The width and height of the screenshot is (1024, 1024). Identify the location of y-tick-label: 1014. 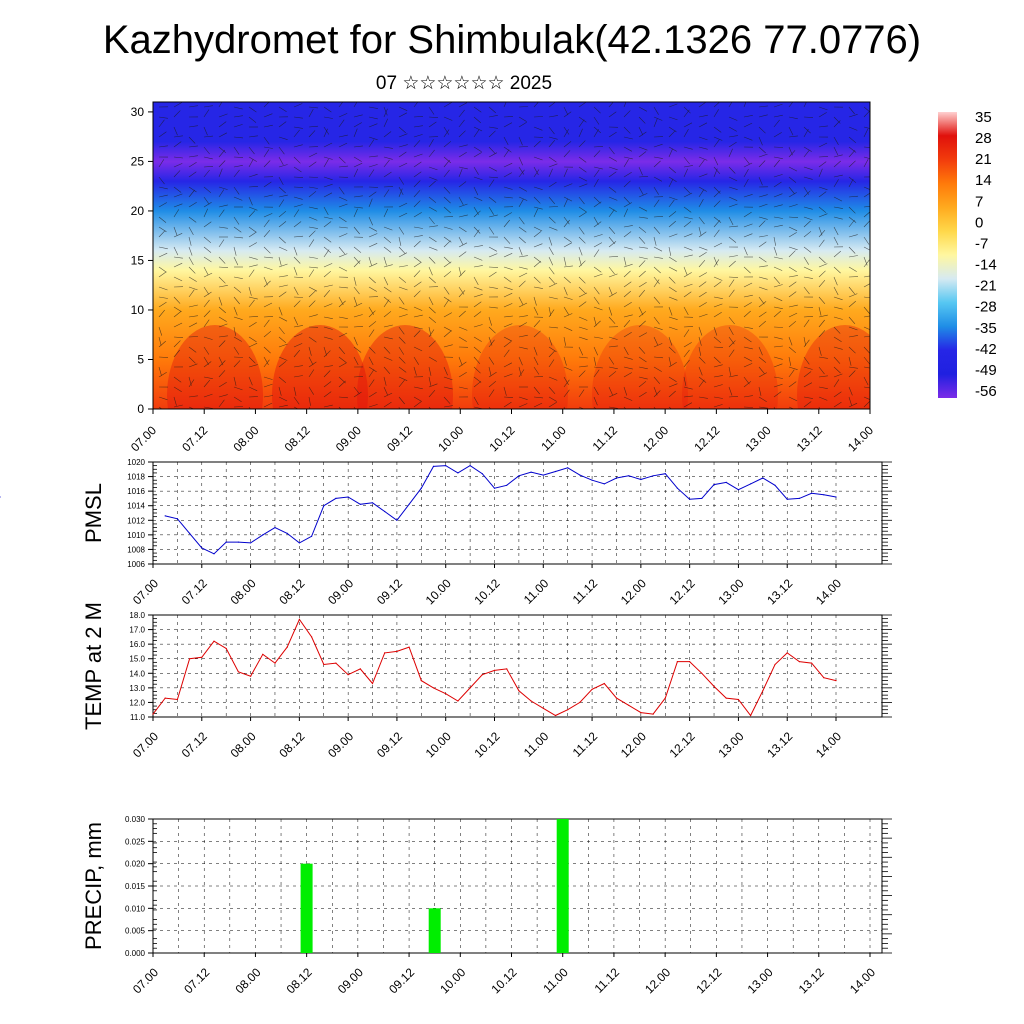
(136, 506).